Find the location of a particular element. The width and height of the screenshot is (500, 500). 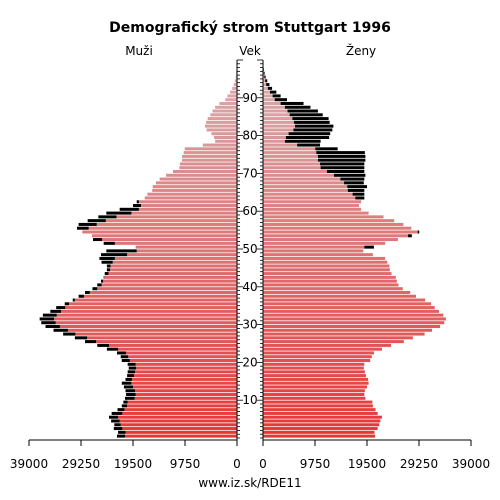

left-x-tick-label: 0 is located at coordinates (237, 464).